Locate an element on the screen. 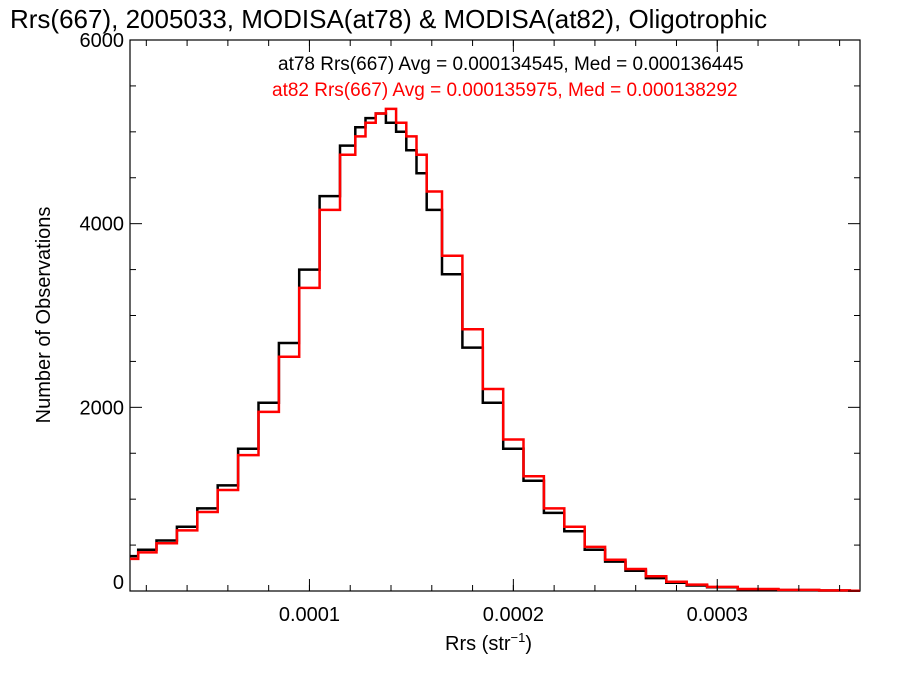 This screenshot has height=675, width=900. x-axis-label-main: Rrs (str is located at coordinates (478, 644).